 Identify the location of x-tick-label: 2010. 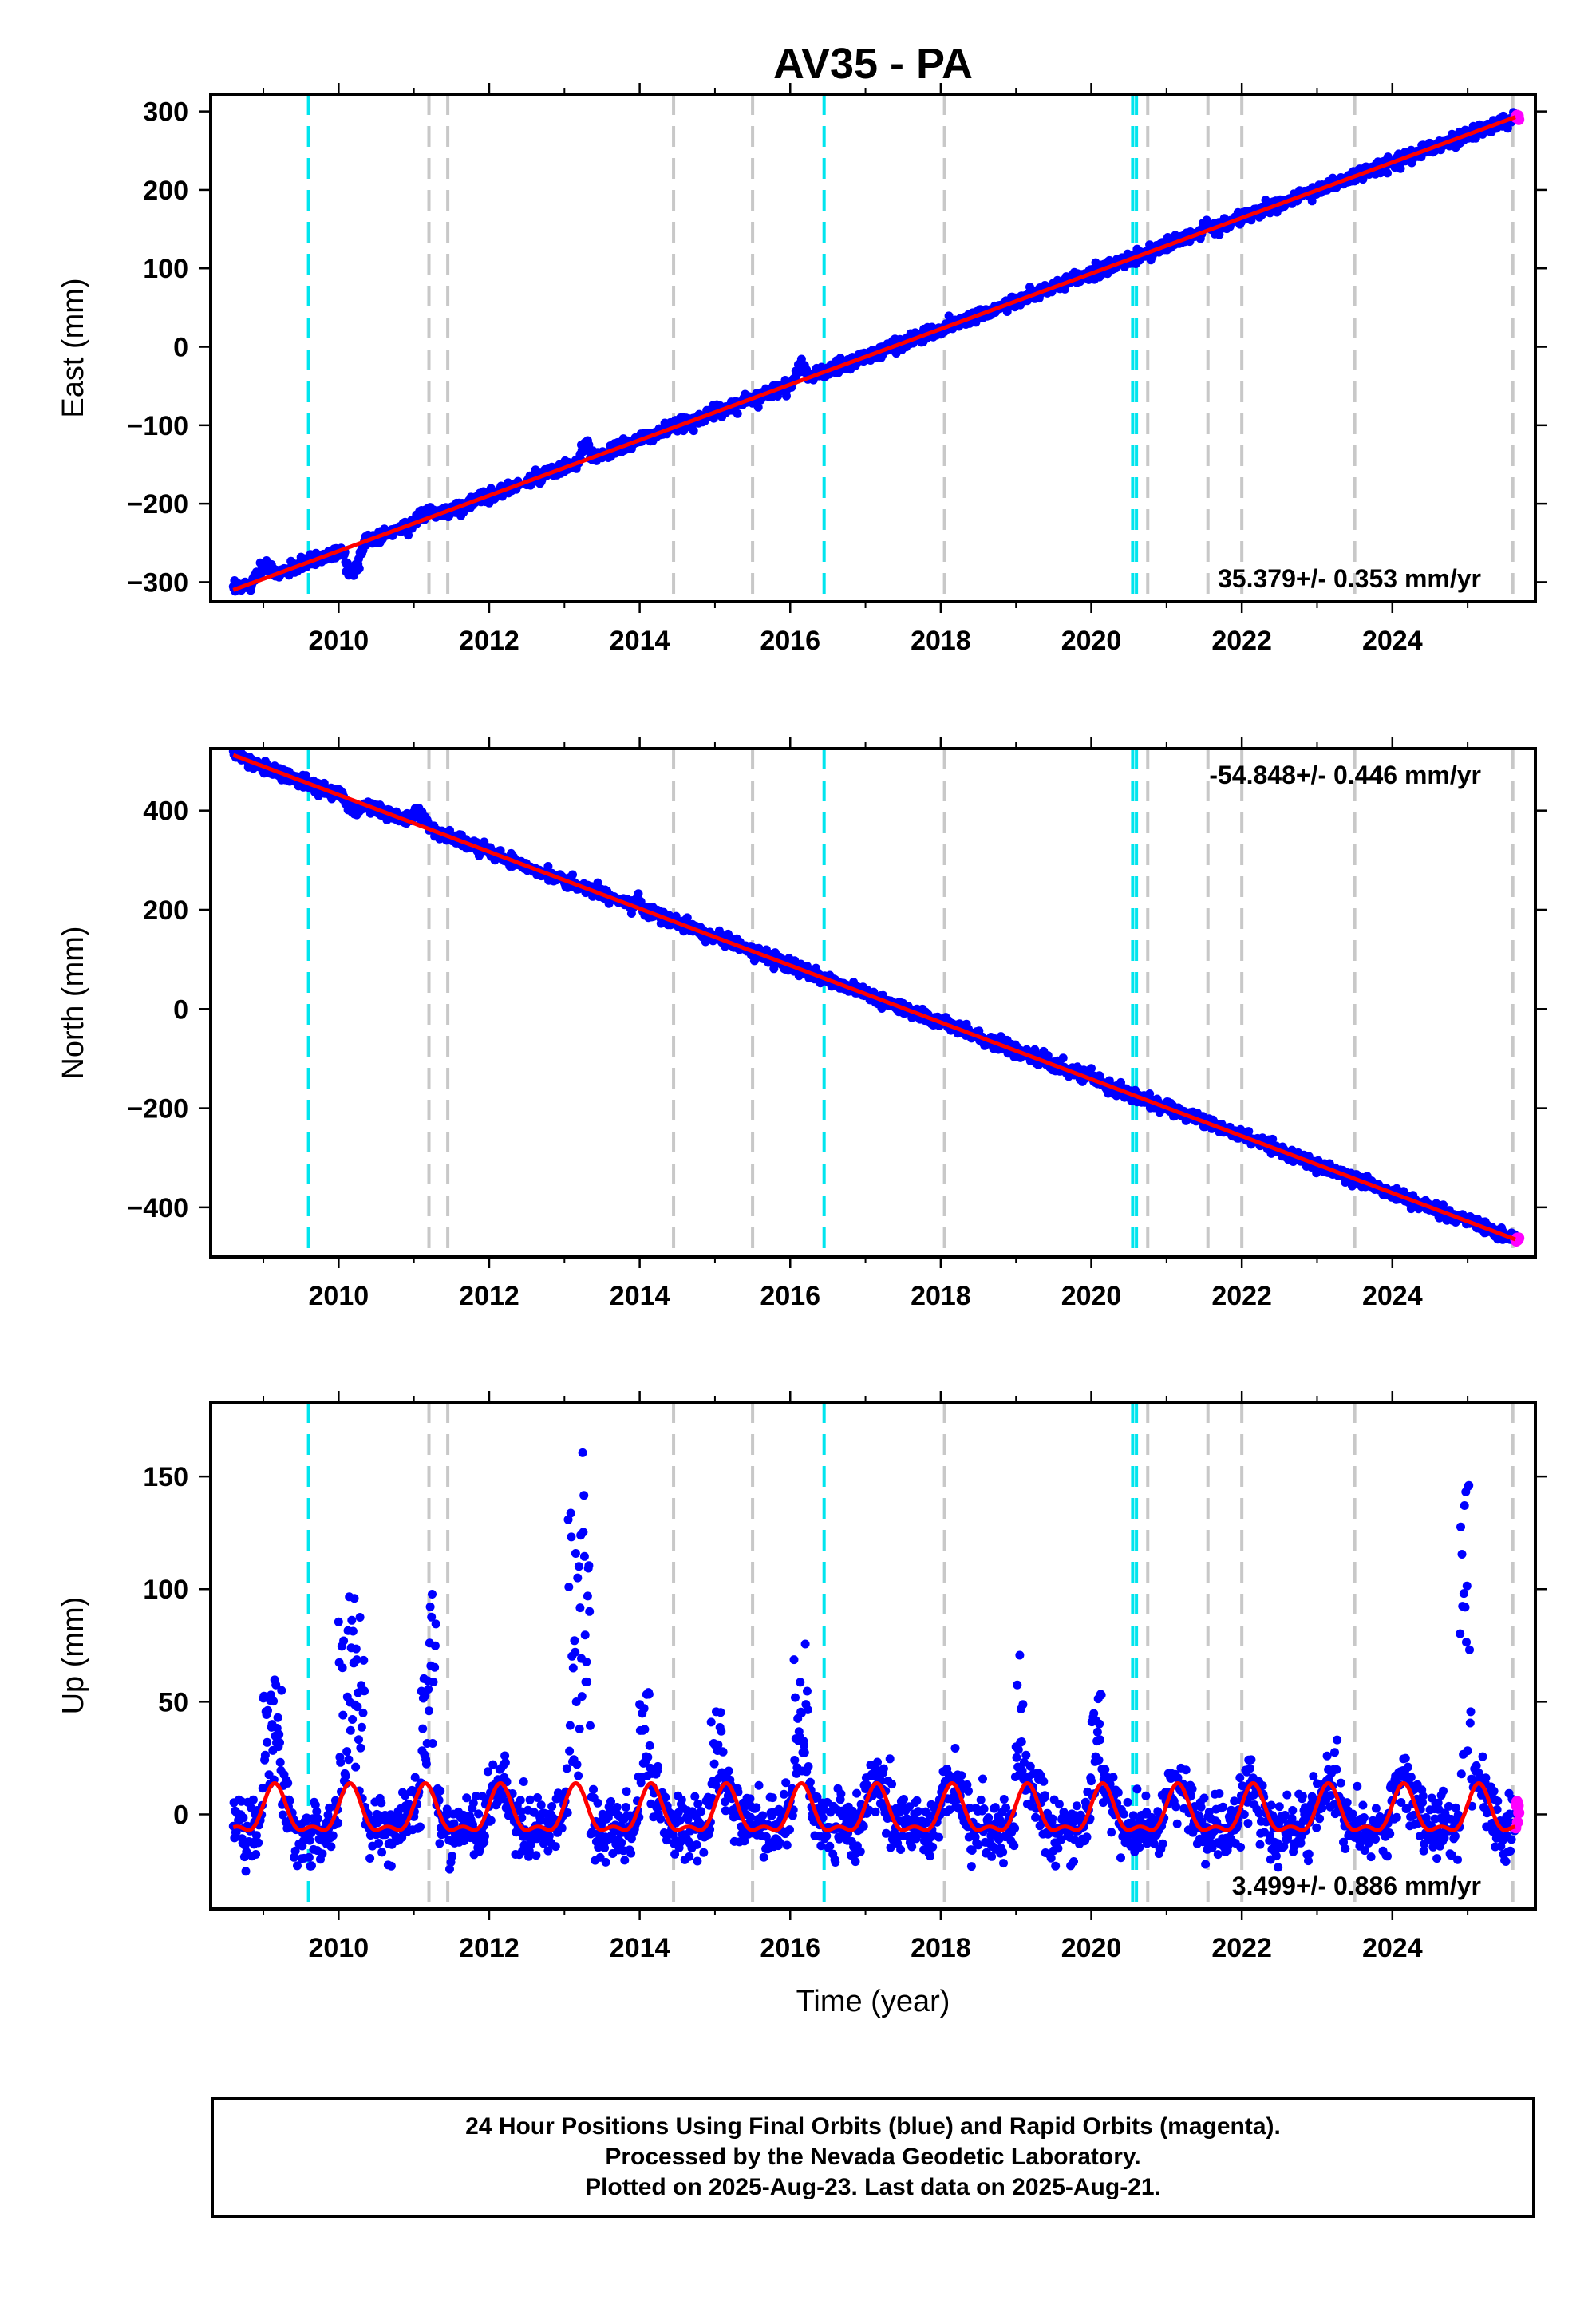
(339, 641).